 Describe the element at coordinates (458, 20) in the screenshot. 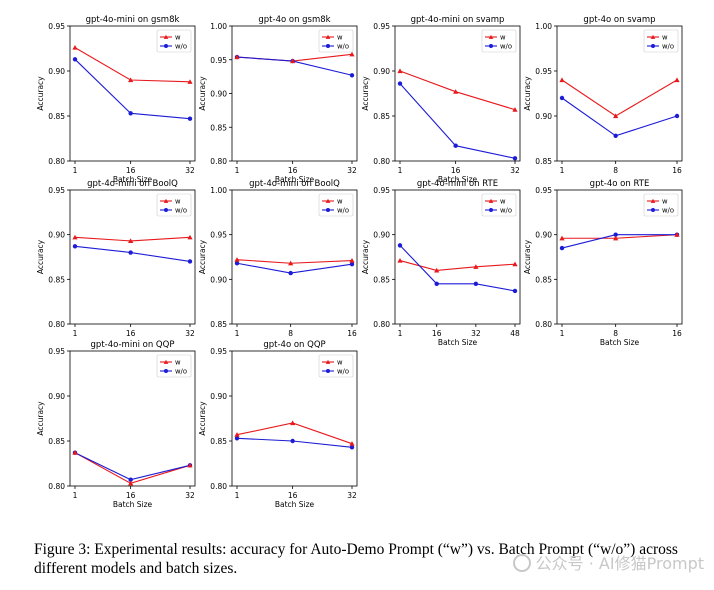

I see `subplot-title: gpt-4o-mini on svamp` at that location.